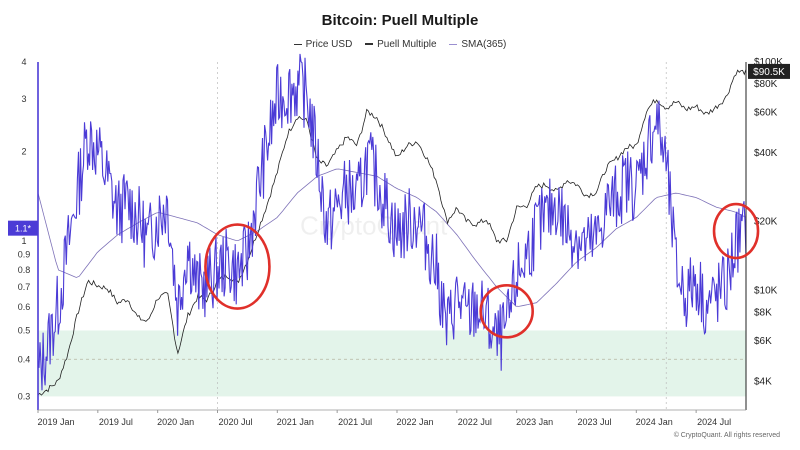 Image resolution: width=800 pixels, height=450 pixels. Describe the element at coordinates (24, 307) in the screenshot. I see `y-left-tick-label: 0.6` at that location.